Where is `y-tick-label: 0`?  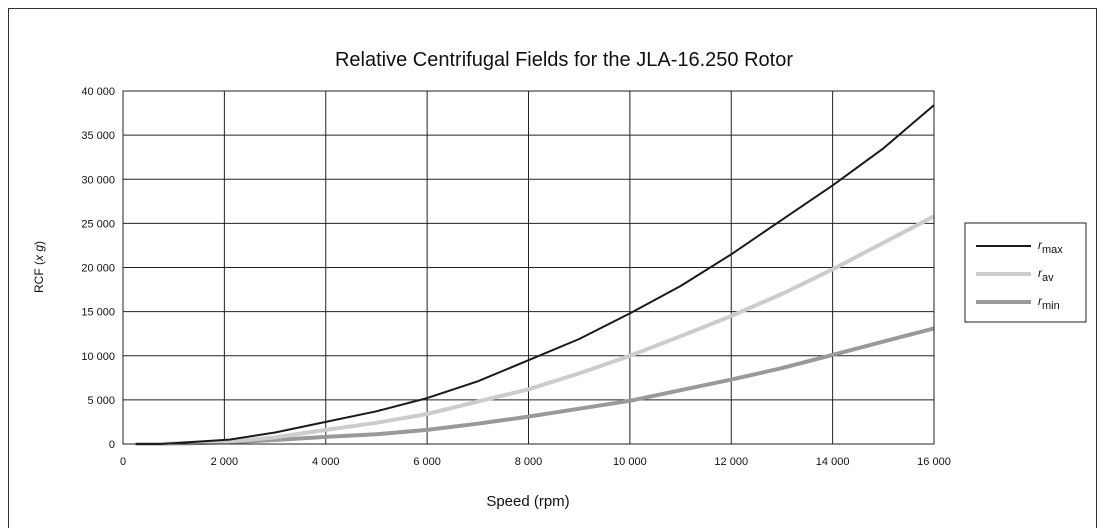 y-tick-label: 0 is located at coordinates (112, 445).